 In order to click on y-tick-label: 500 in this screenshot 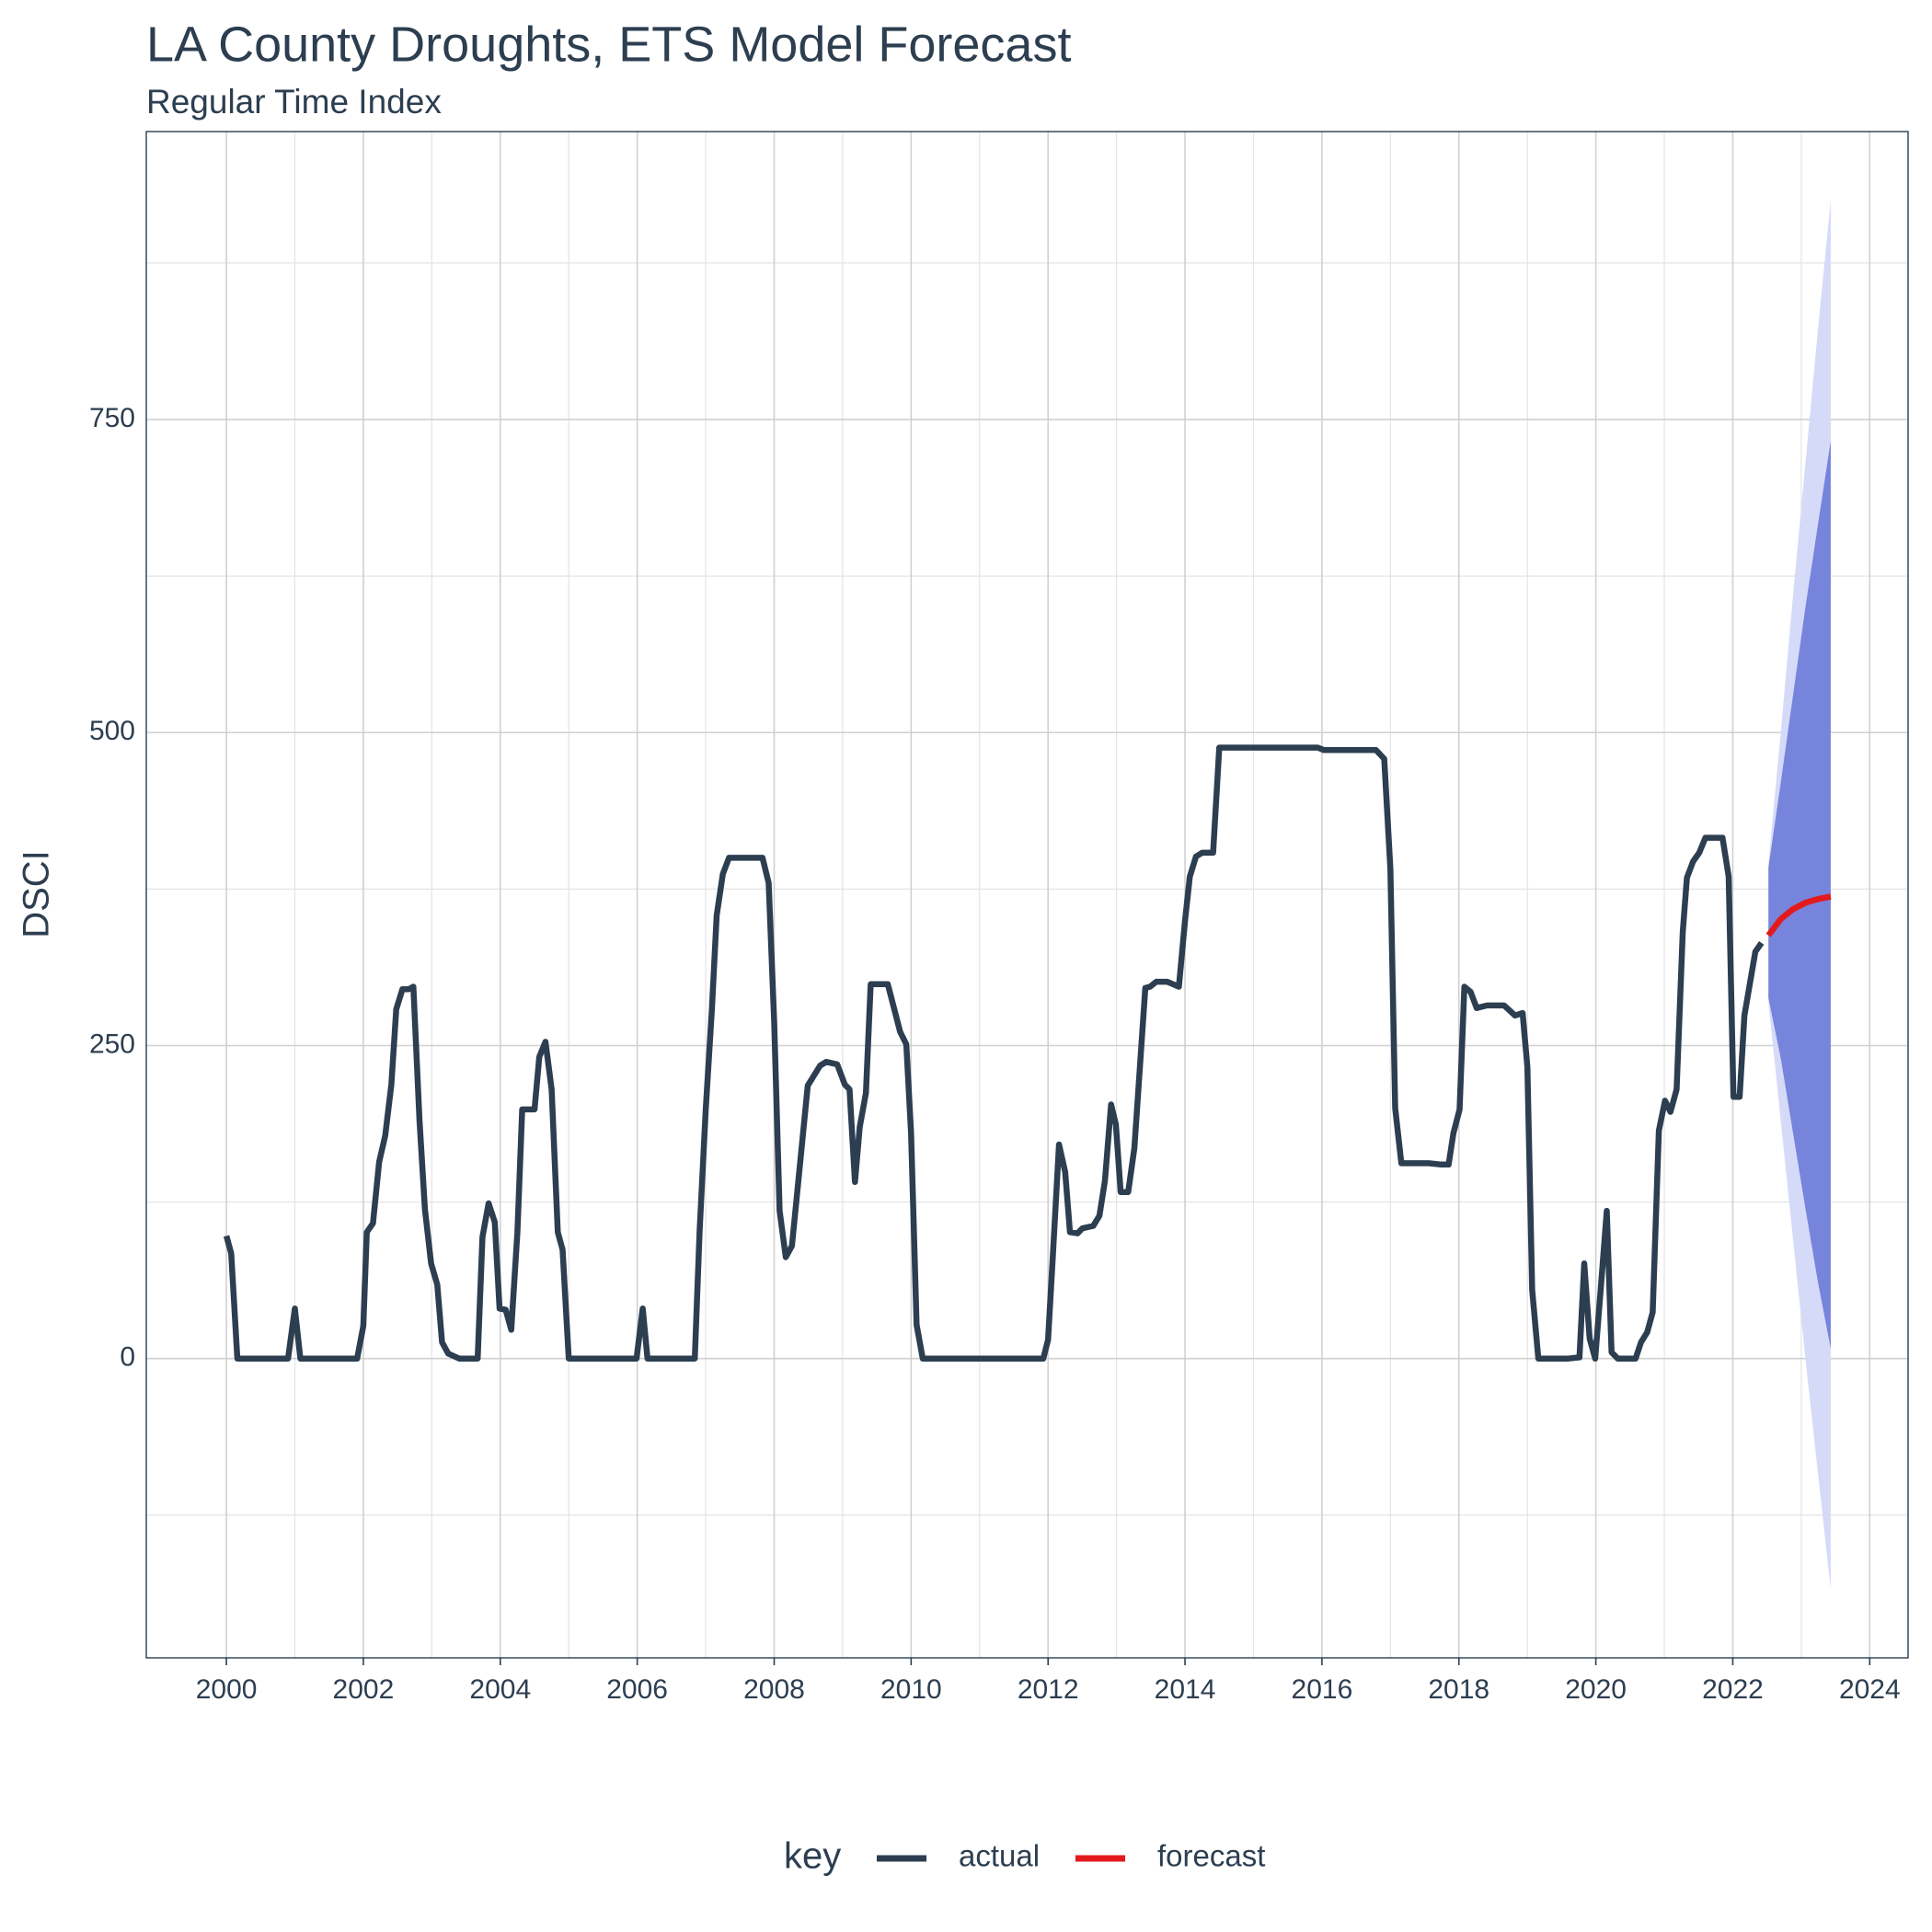, I will do `click(112, 731)`.